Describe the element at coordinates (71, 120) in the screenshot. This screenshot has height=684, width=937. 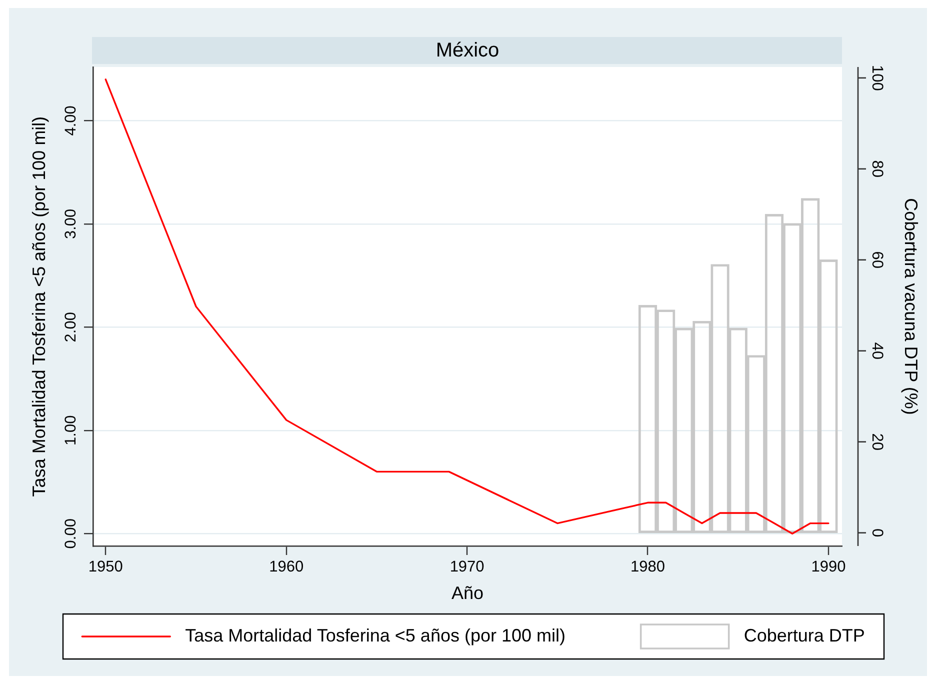
I see `y-tick-label: 4.00` at that location.